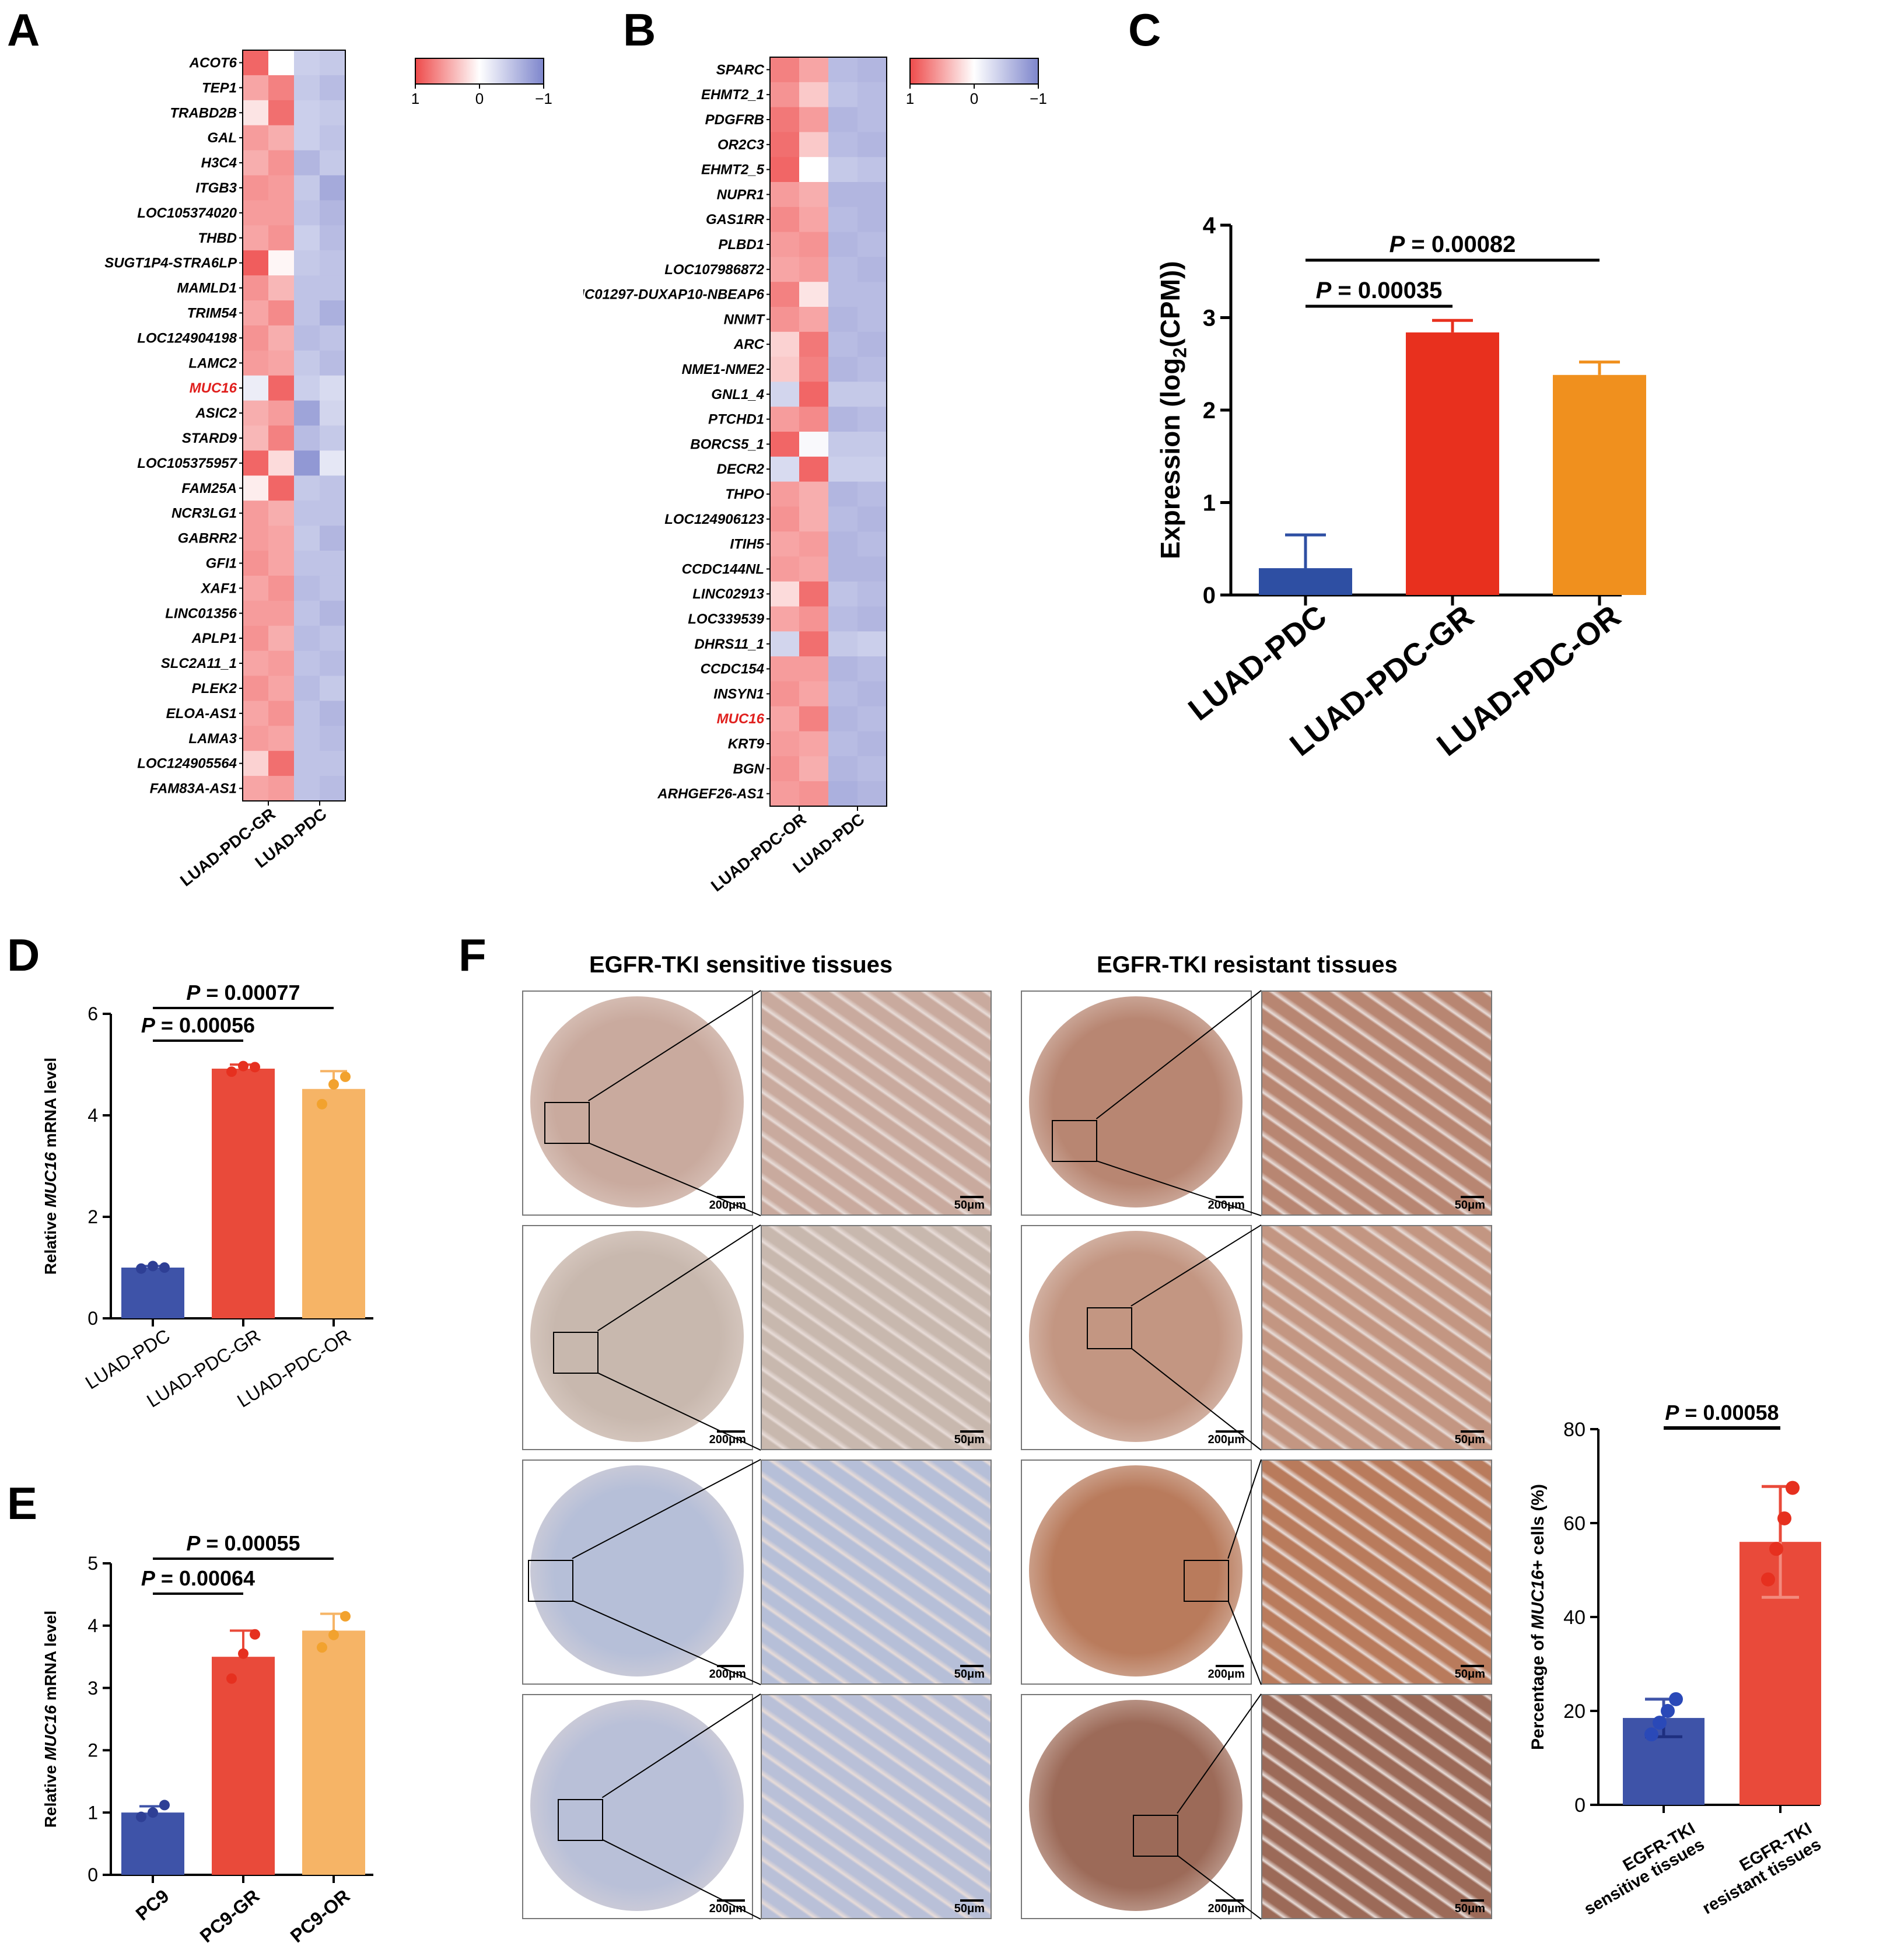 This screenshot has height=1953, width=1904. I want to click on colorbar-tick-label: −1, so click(1038, 99).